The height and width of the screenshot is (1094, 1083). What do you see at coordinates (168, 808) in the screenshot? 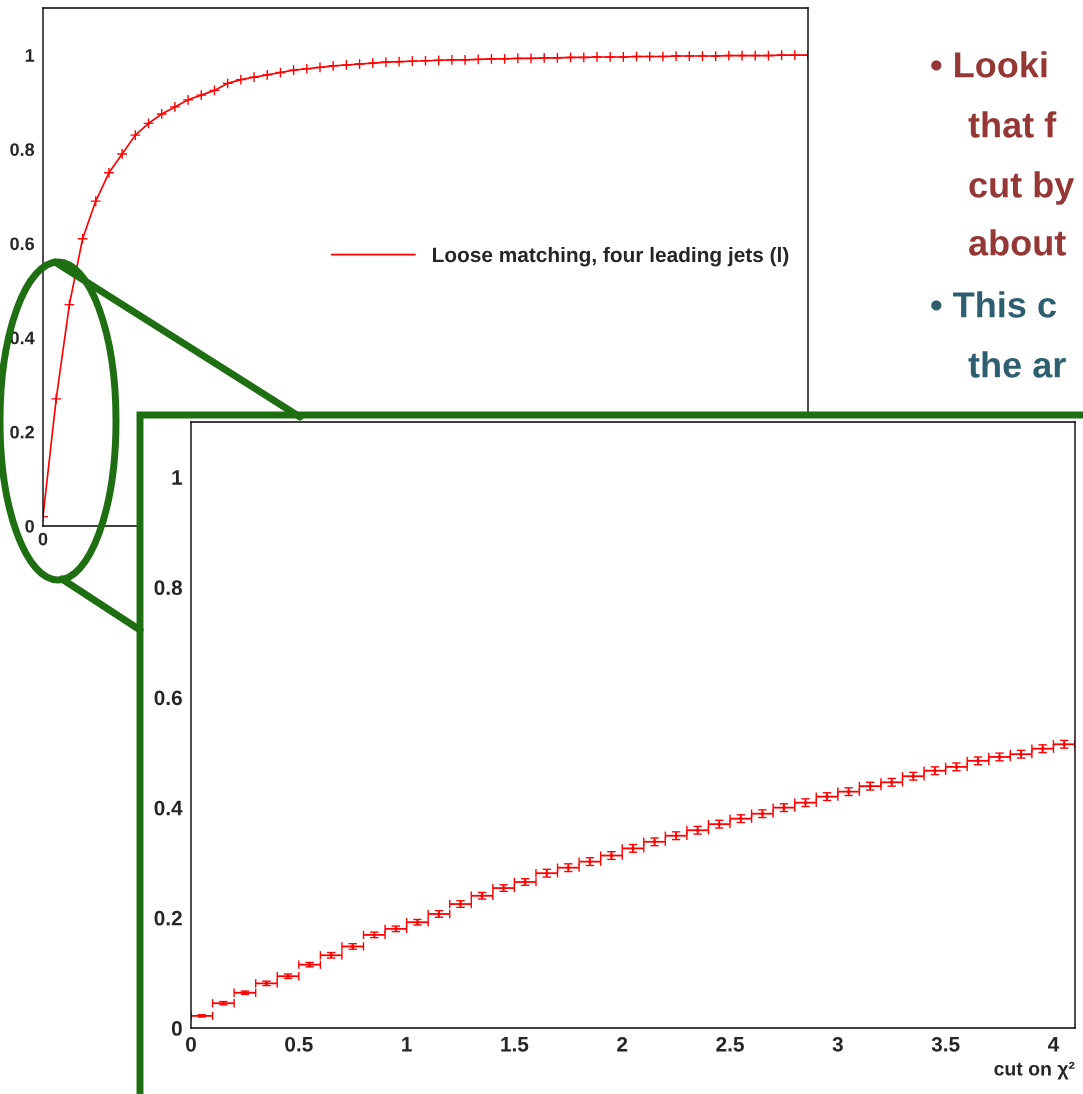
I see `y-tick-label: 0.4` at bounding box center [168, 808].